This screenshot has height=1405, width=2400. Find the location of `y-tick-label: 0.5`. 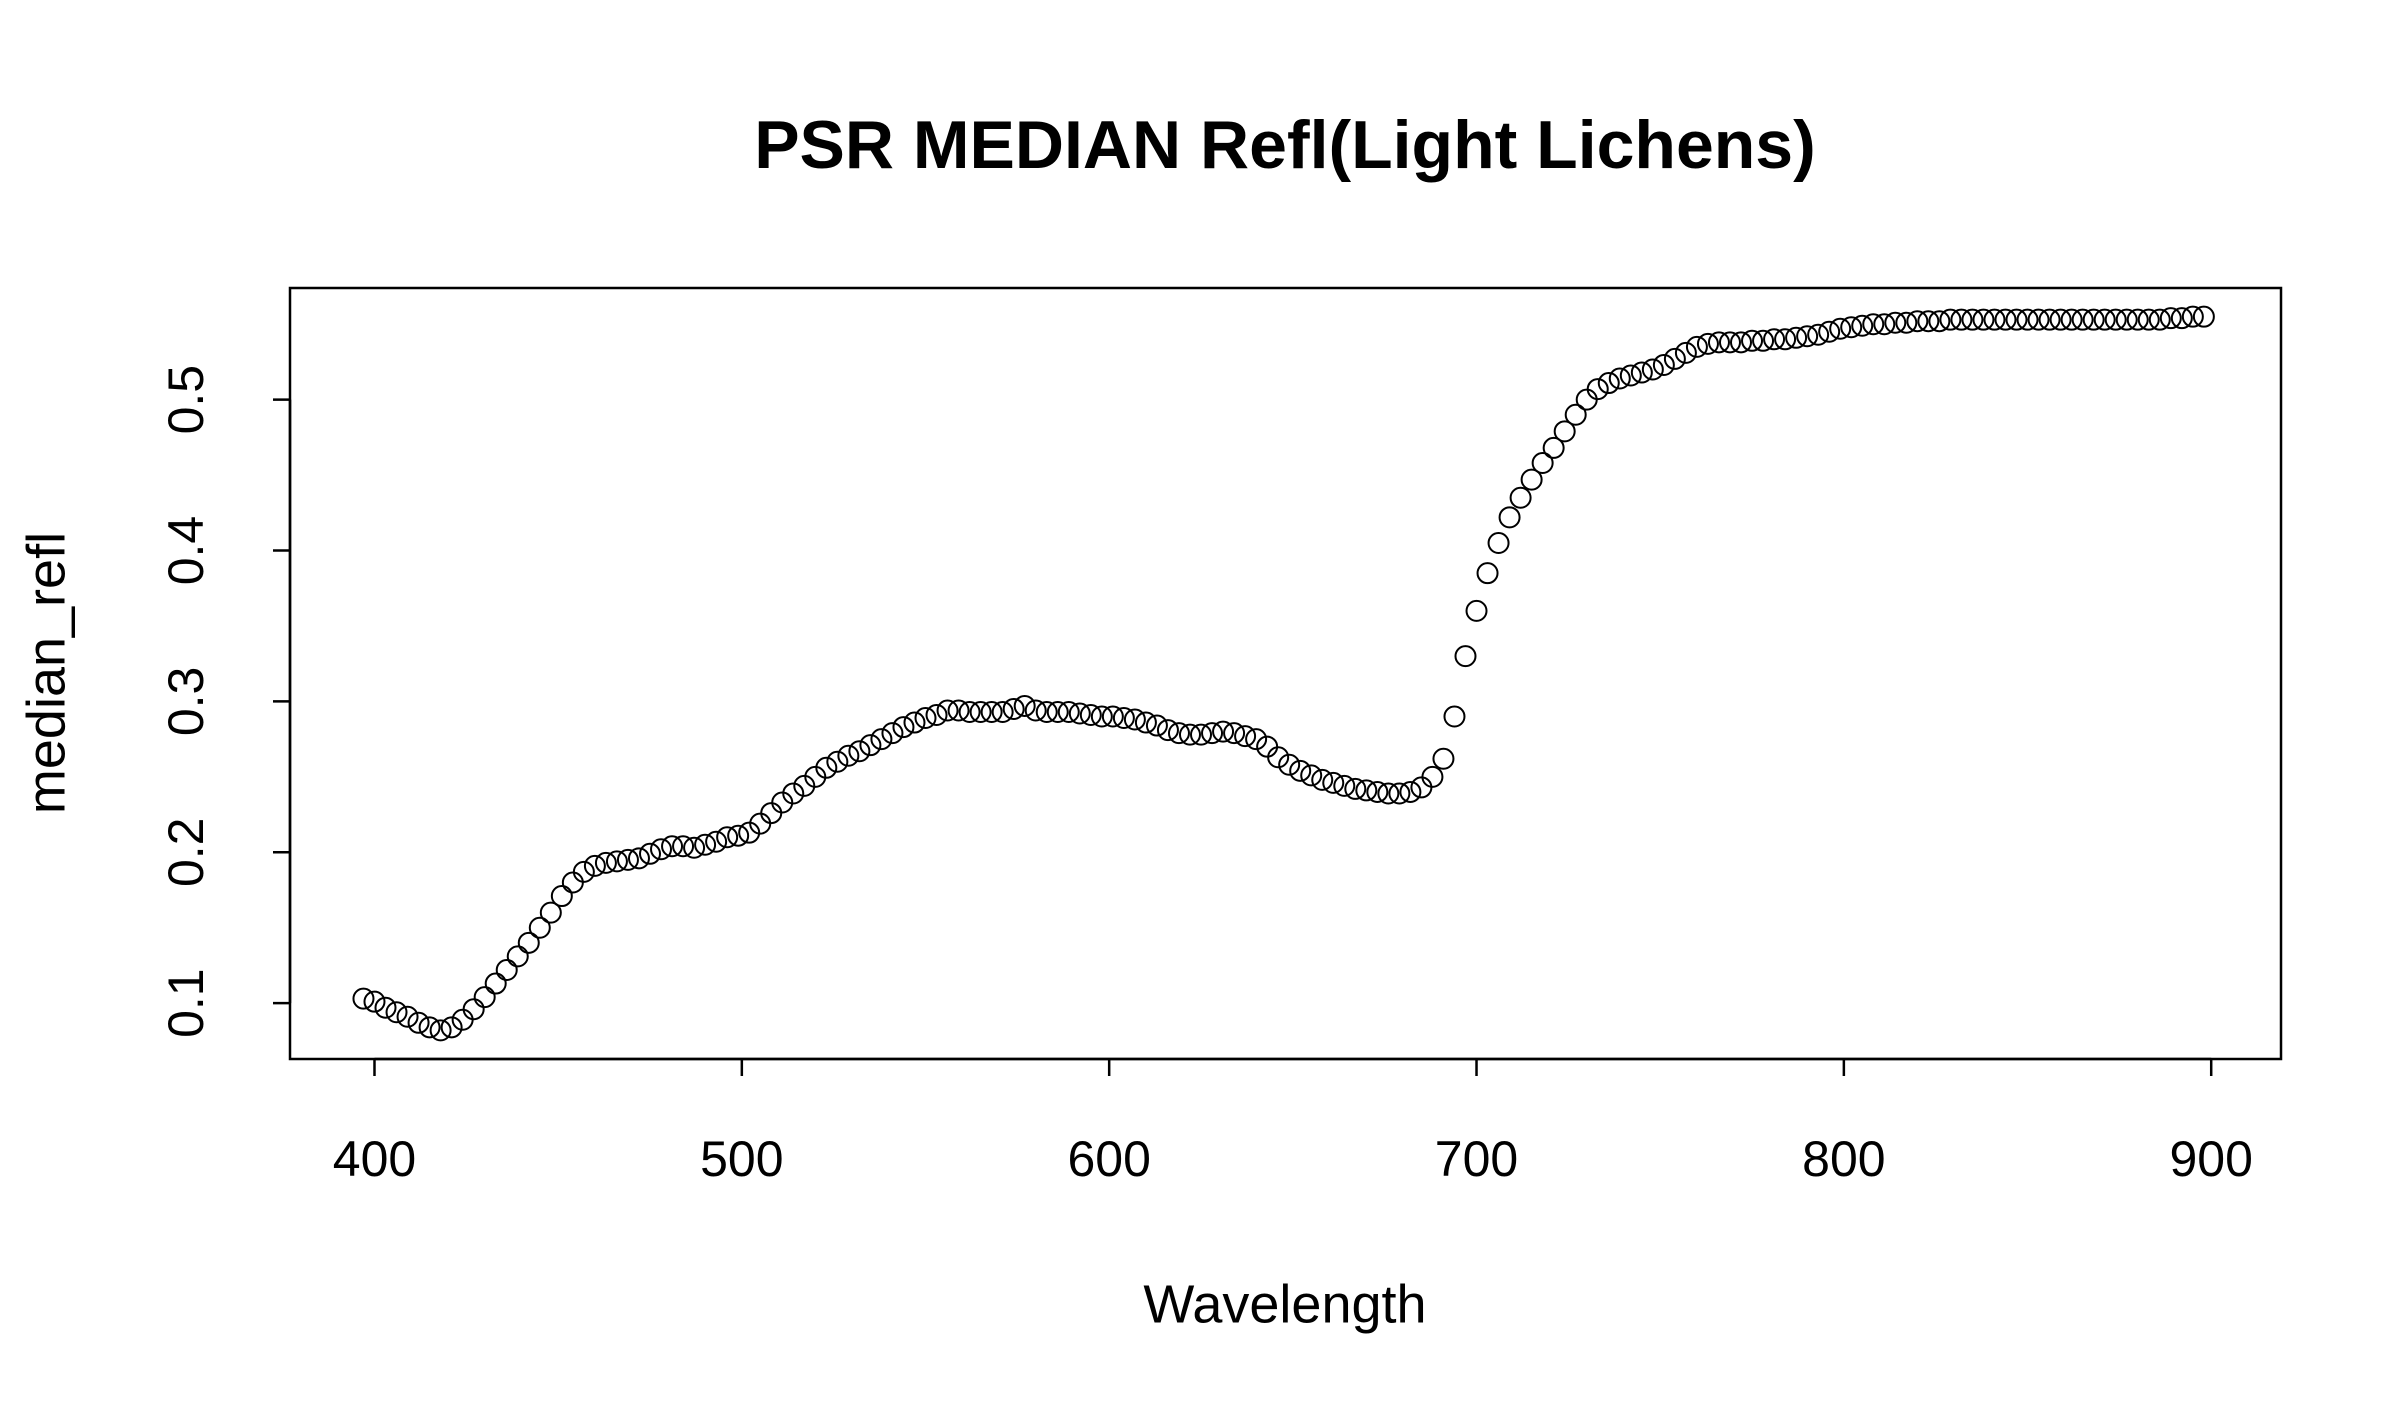

y-tick-label: 0.5 is located at coordinates (186, 400).